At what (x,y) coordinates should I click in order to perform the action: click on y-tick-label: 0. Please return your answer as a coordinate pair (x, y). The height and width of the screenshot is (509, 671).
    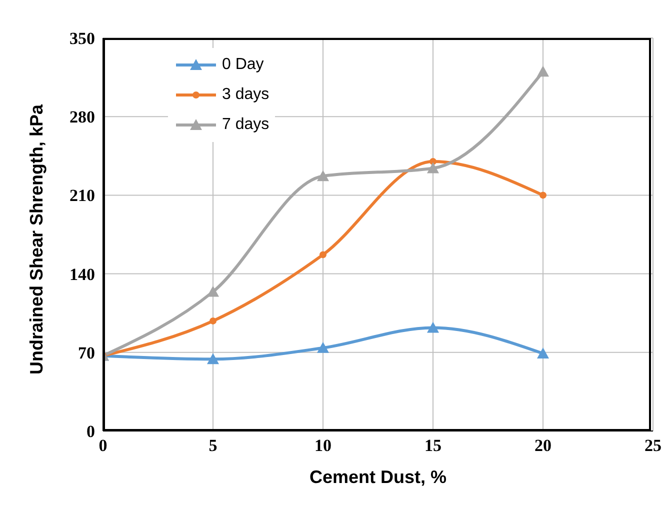
    Looking at the image, I should click on (90, 432).